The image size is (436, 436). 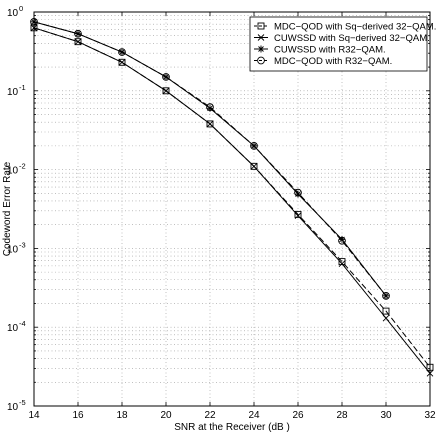 I want to click on legend-entry: MDC−QOD with Sq−derived 32−QAM., so click(x=345, y=27).